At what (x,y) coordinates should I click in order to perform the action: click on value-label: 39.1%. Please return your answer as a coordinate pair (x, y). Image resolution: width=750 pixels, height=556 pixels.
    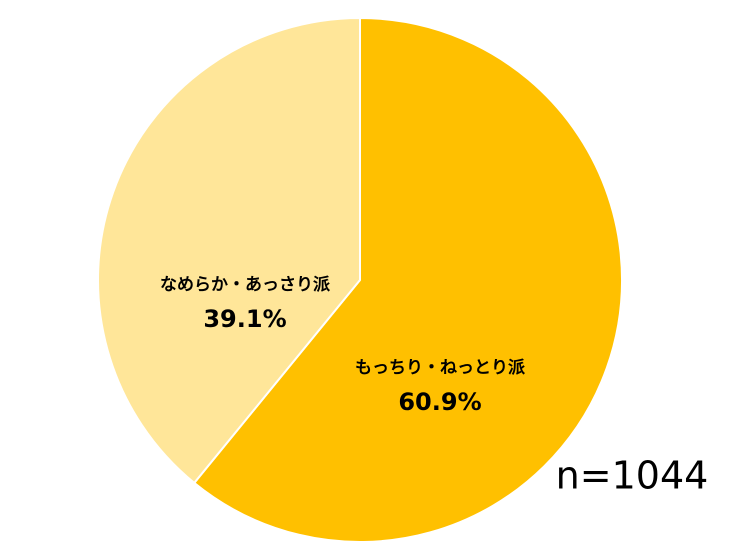
    Looking at the image, I should click on (244, 319).